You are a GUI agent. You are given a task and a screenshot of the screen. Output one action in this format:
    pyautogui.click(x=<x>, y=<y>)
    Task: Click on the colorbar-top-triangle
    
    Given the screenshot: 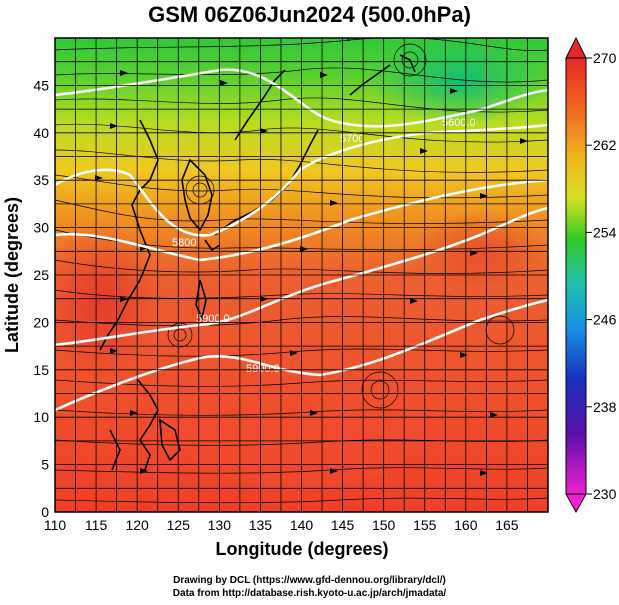 What is the action you would take?
    pyautogui.click(x=576, y=47)
    